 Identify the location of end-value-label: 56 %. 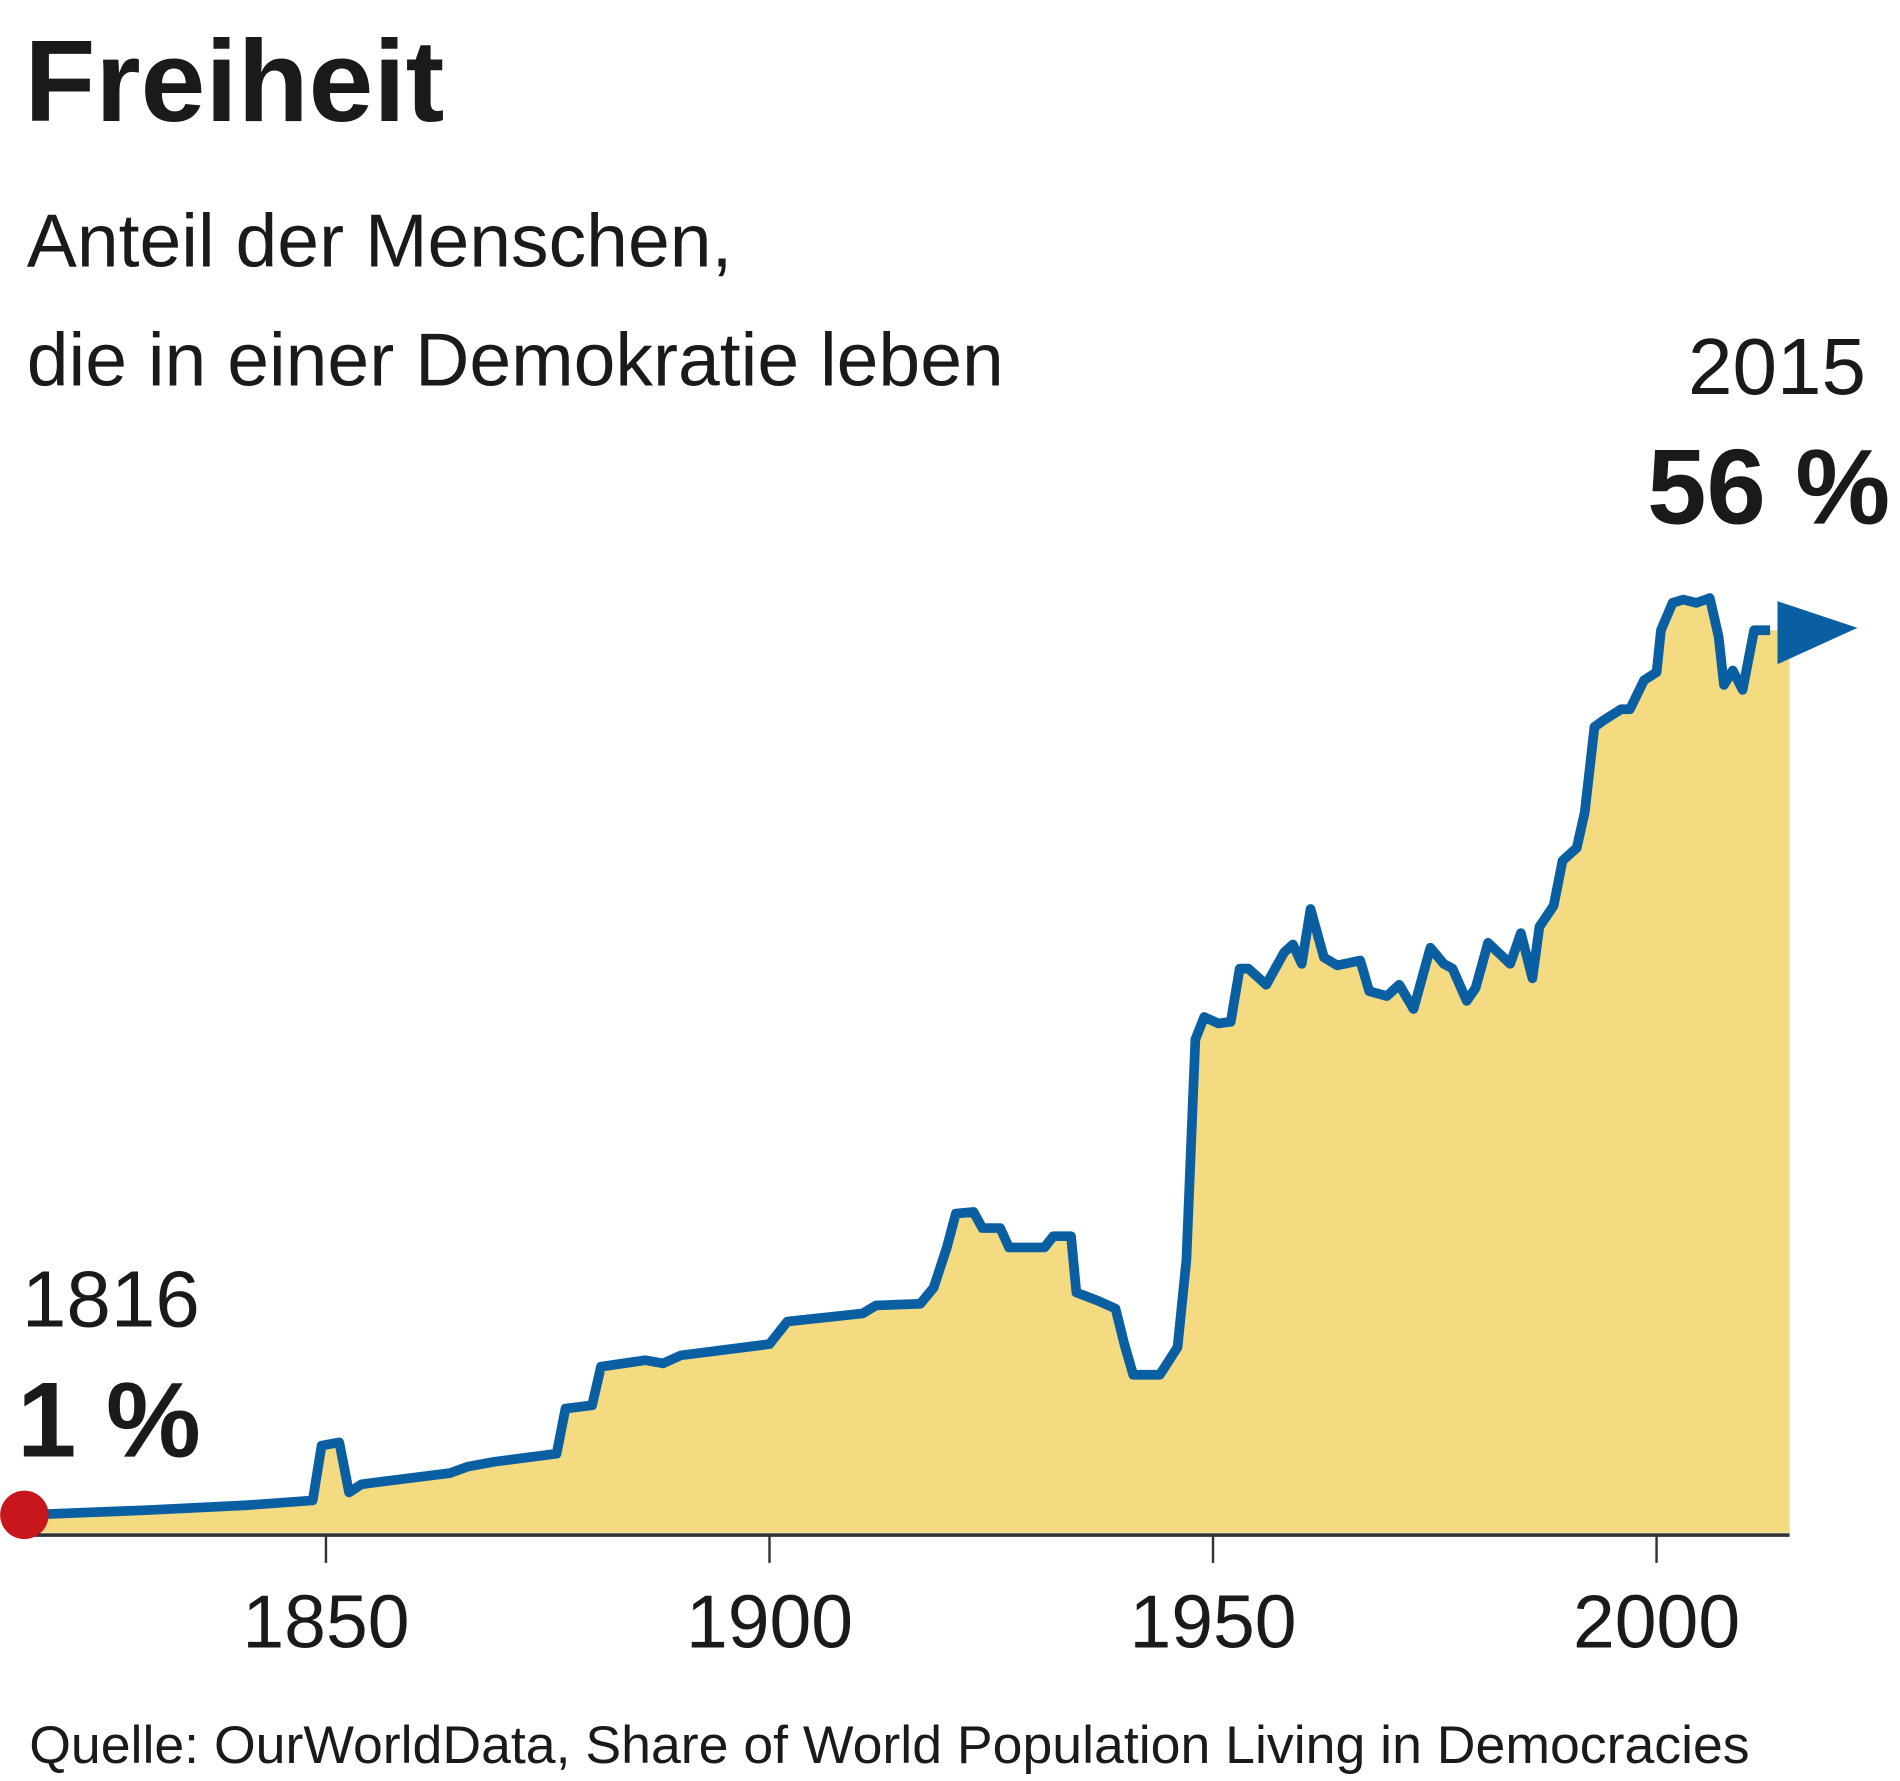
(1768, 486).